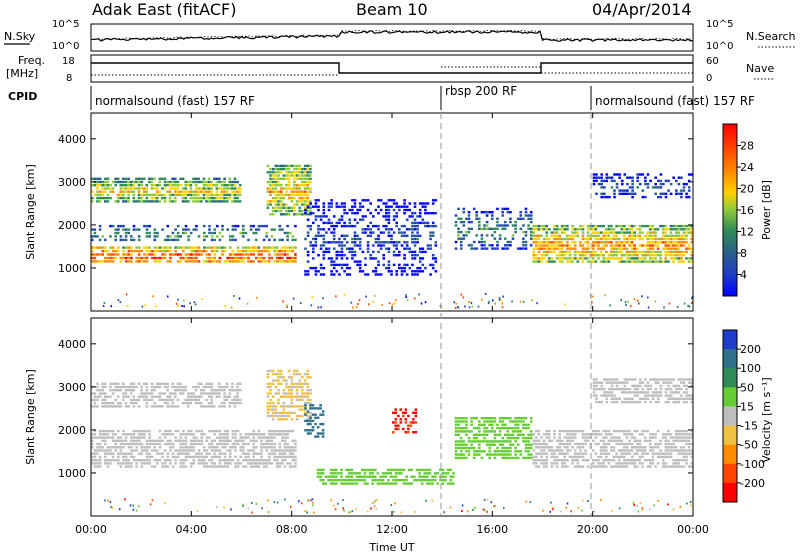 The height and width of the screenshot is (554, 800). Describe the element at coordinates (164, 9) in the screenshot. I see `radar-title: Adak East (fitACF)` at that location.